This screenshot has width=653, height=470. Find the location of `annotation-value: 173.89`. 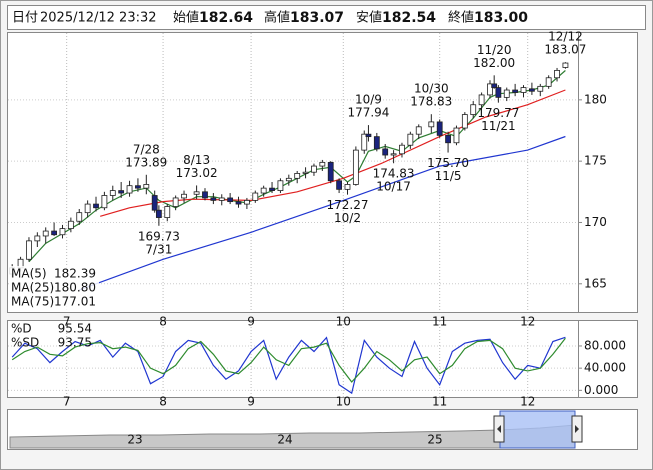

annotation-value: 173.89 is located at coordinates (146, 162).